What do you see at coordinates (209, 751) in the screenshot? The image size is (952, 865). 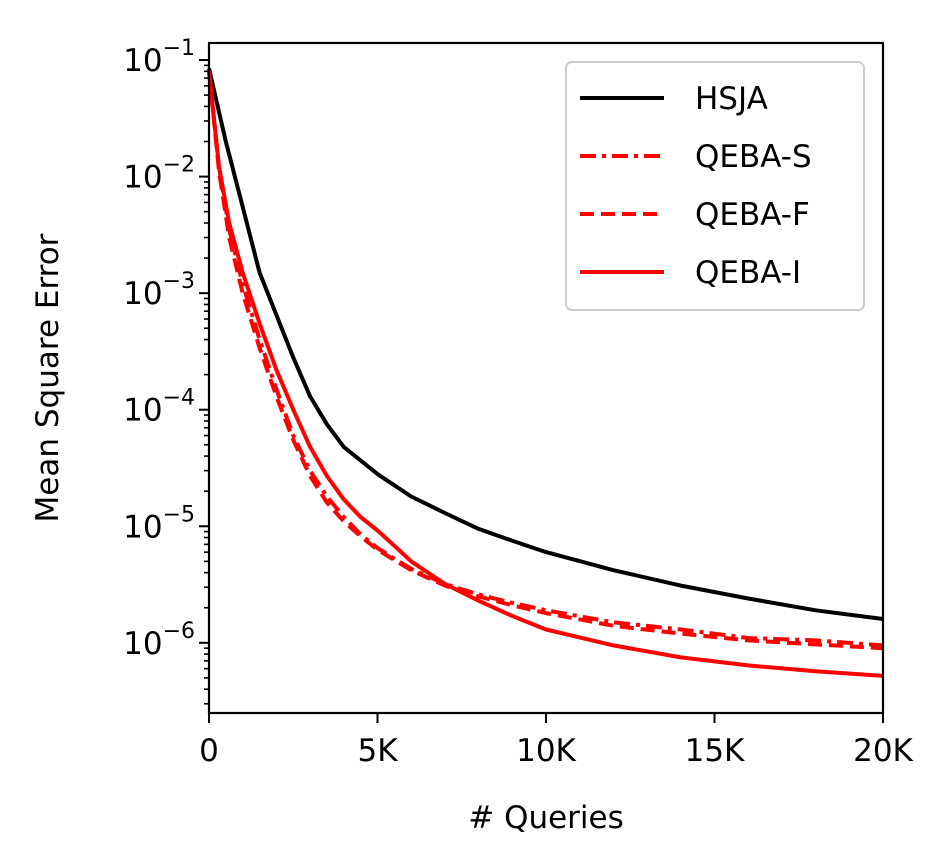 I see `x-tick-label: 0` at bounding box center [209, 751].